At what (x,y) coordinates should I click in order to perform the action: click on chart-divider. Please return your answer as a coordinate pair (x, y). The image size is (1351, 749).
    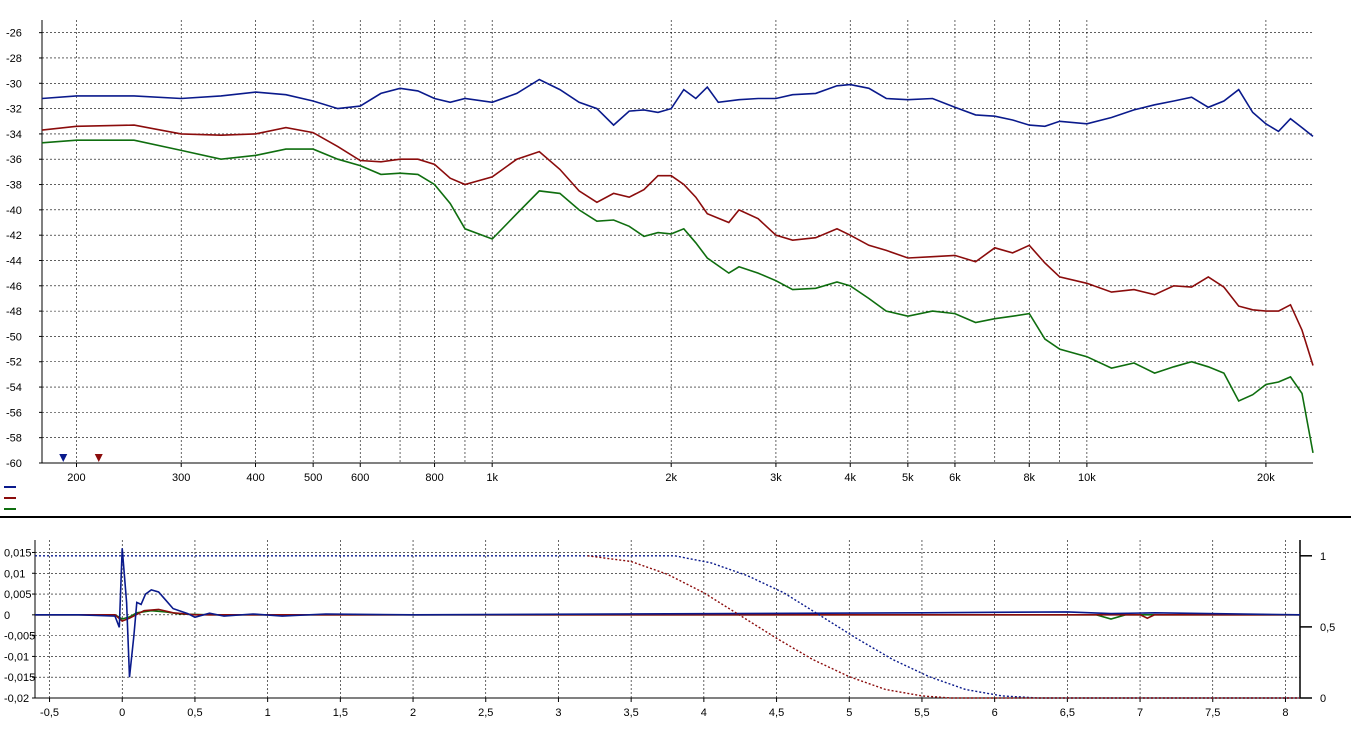
    Looking at the image, I should click on (675, 517).